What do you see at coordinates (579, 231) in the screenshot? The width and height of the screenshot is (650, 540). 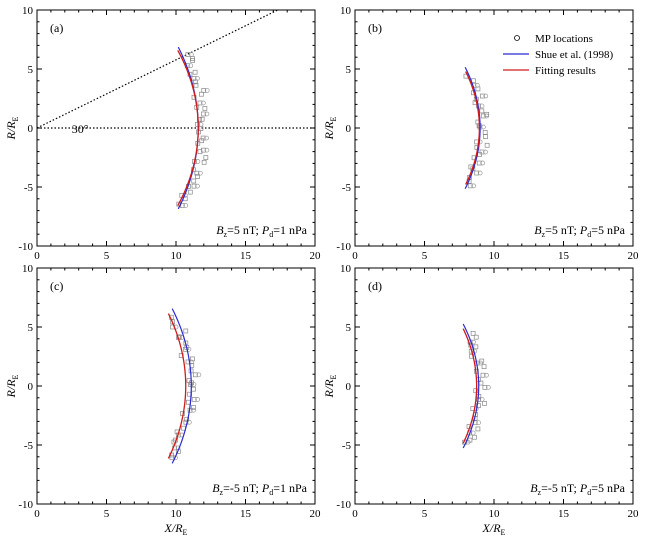 I see `condition-annotation: Bz=5 nT; Pd=5 nPa` at bounding box center [579, 231].